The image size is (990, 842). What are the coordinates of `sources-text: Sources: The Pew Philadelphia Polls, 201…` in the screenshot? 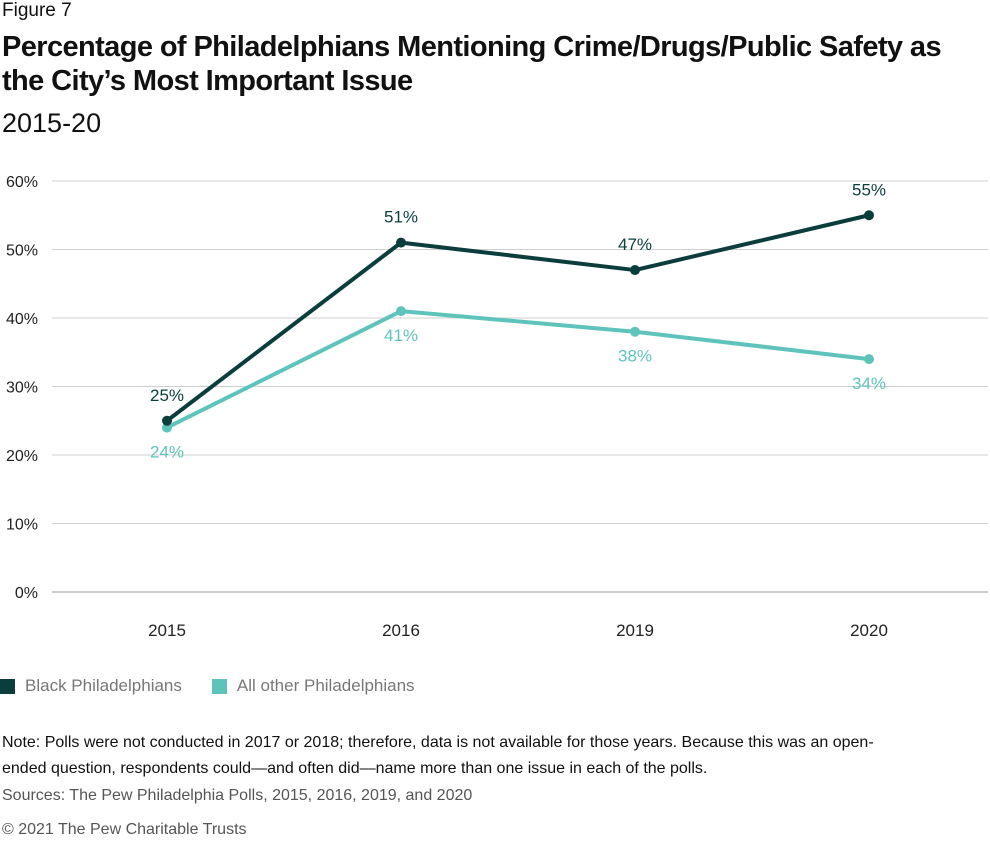 It's located at (237, 795).